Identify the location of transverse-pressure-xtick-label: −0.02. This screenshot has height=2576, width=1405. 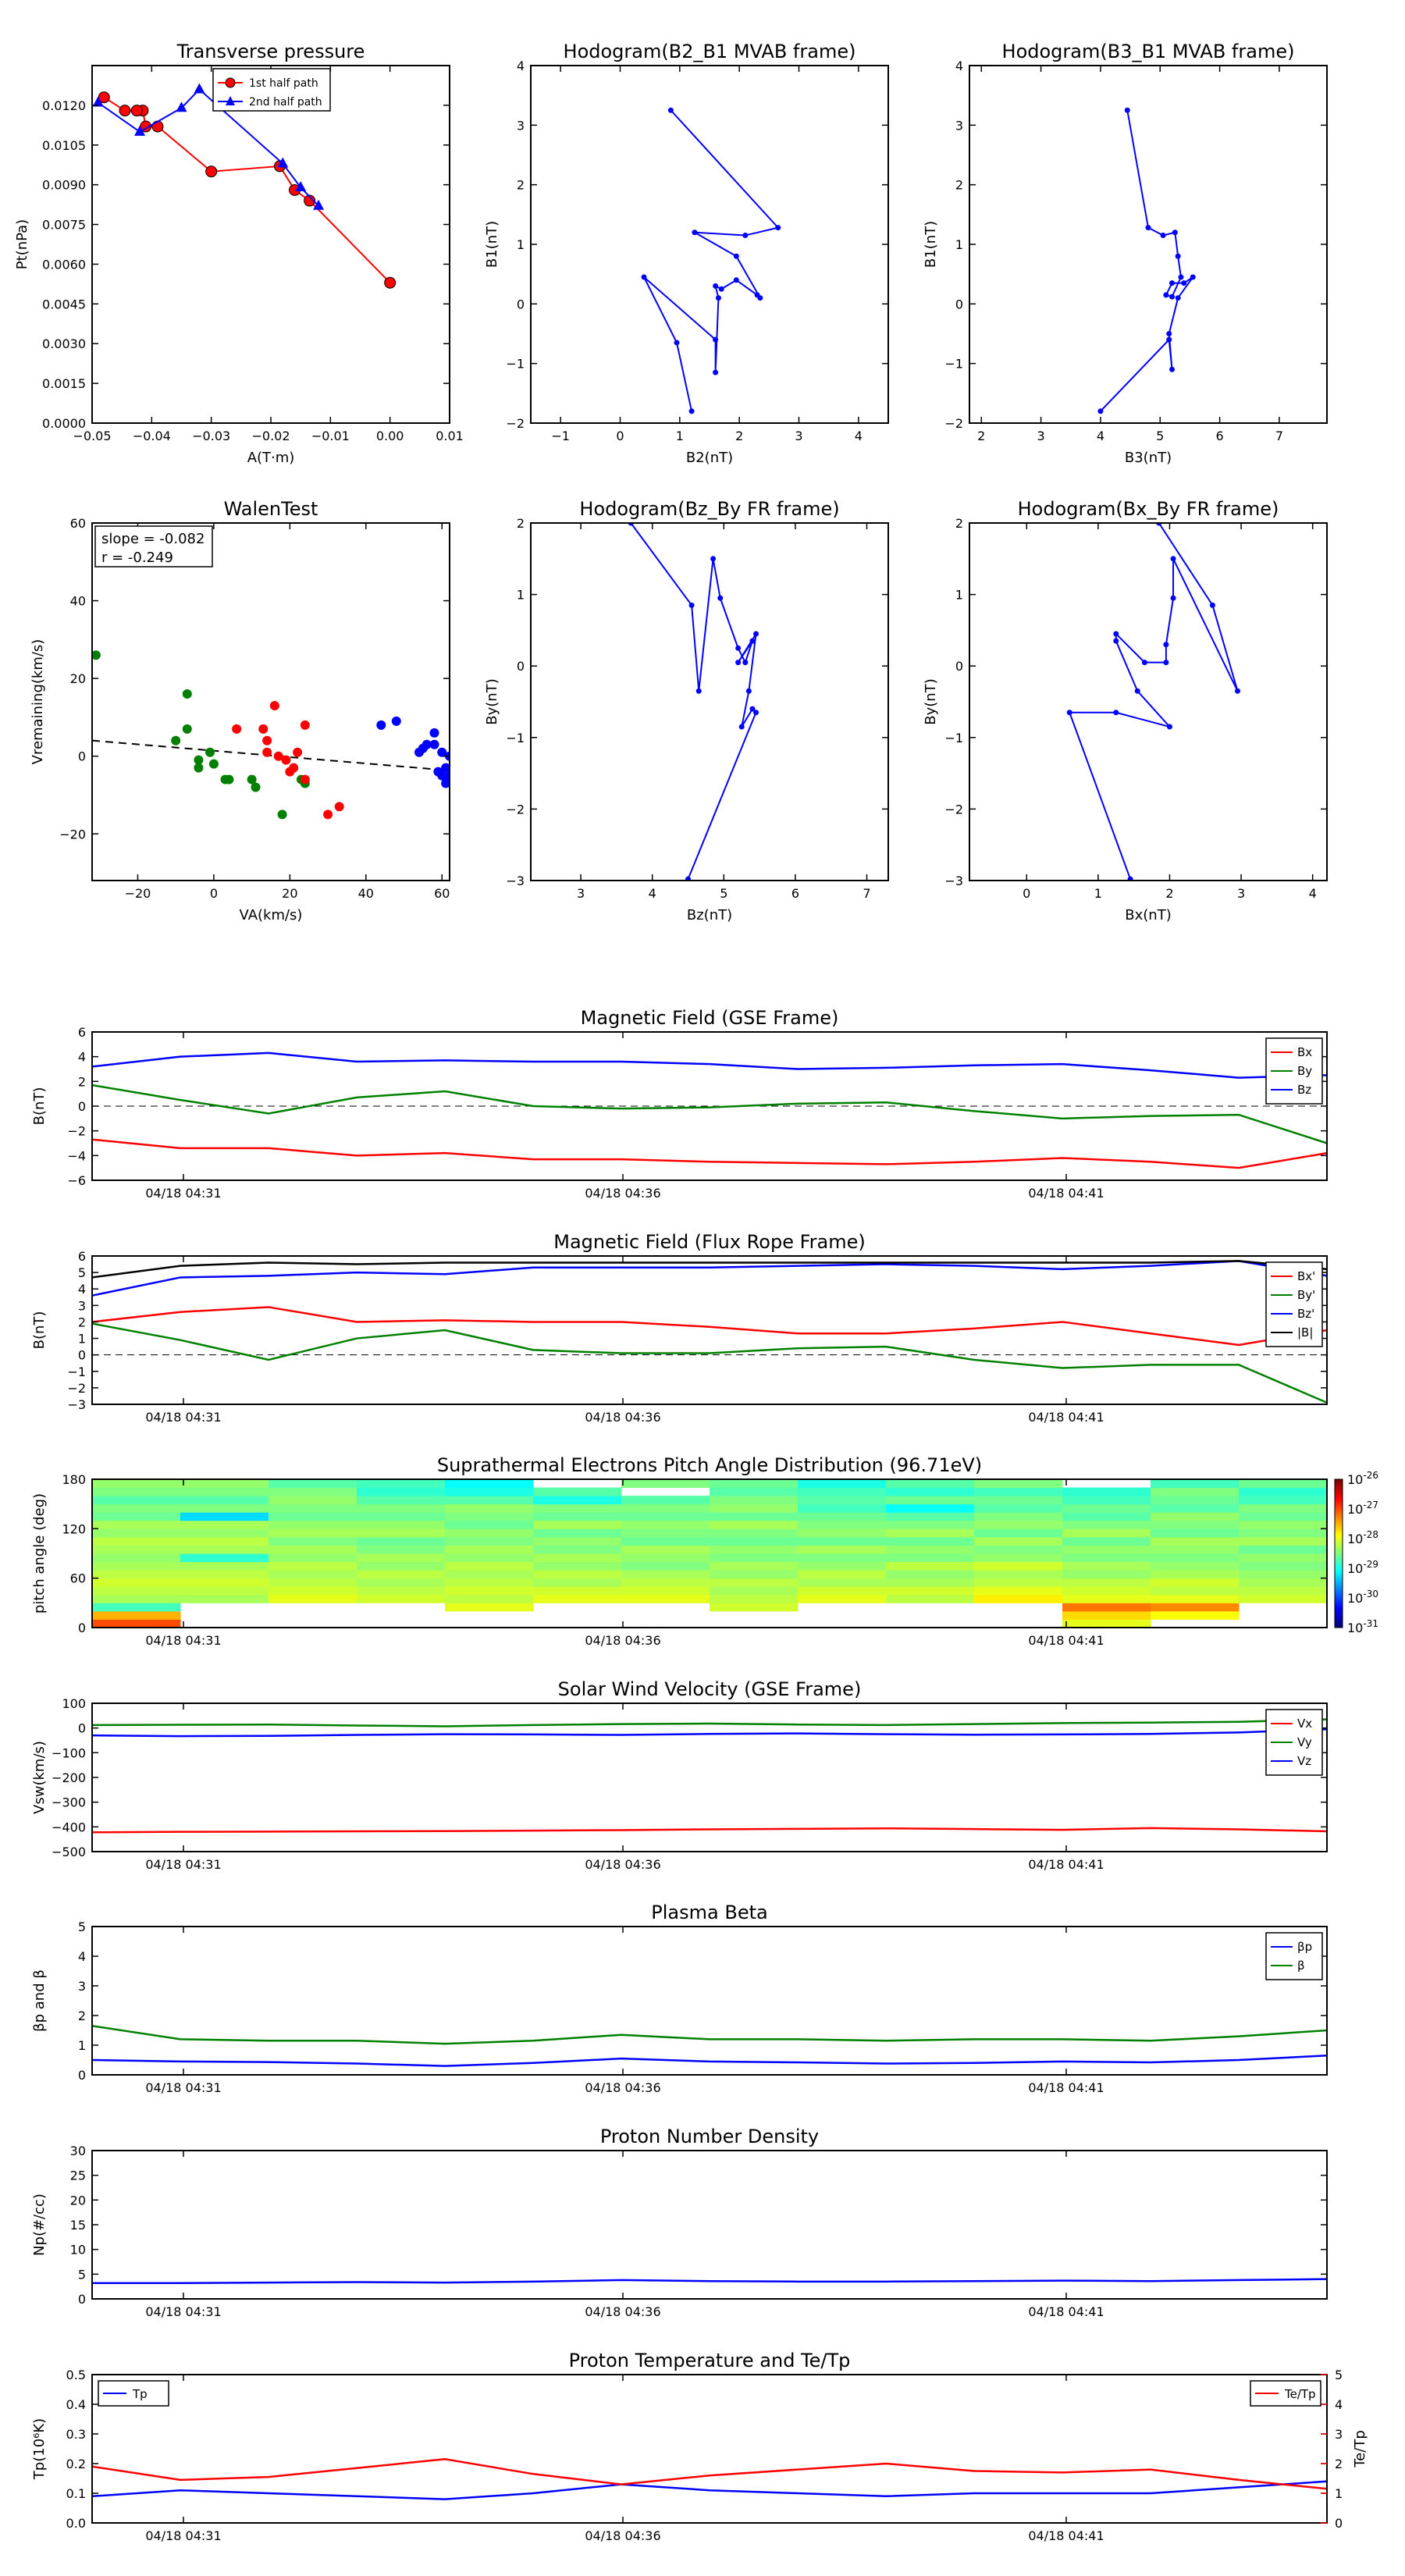
(270, 436).